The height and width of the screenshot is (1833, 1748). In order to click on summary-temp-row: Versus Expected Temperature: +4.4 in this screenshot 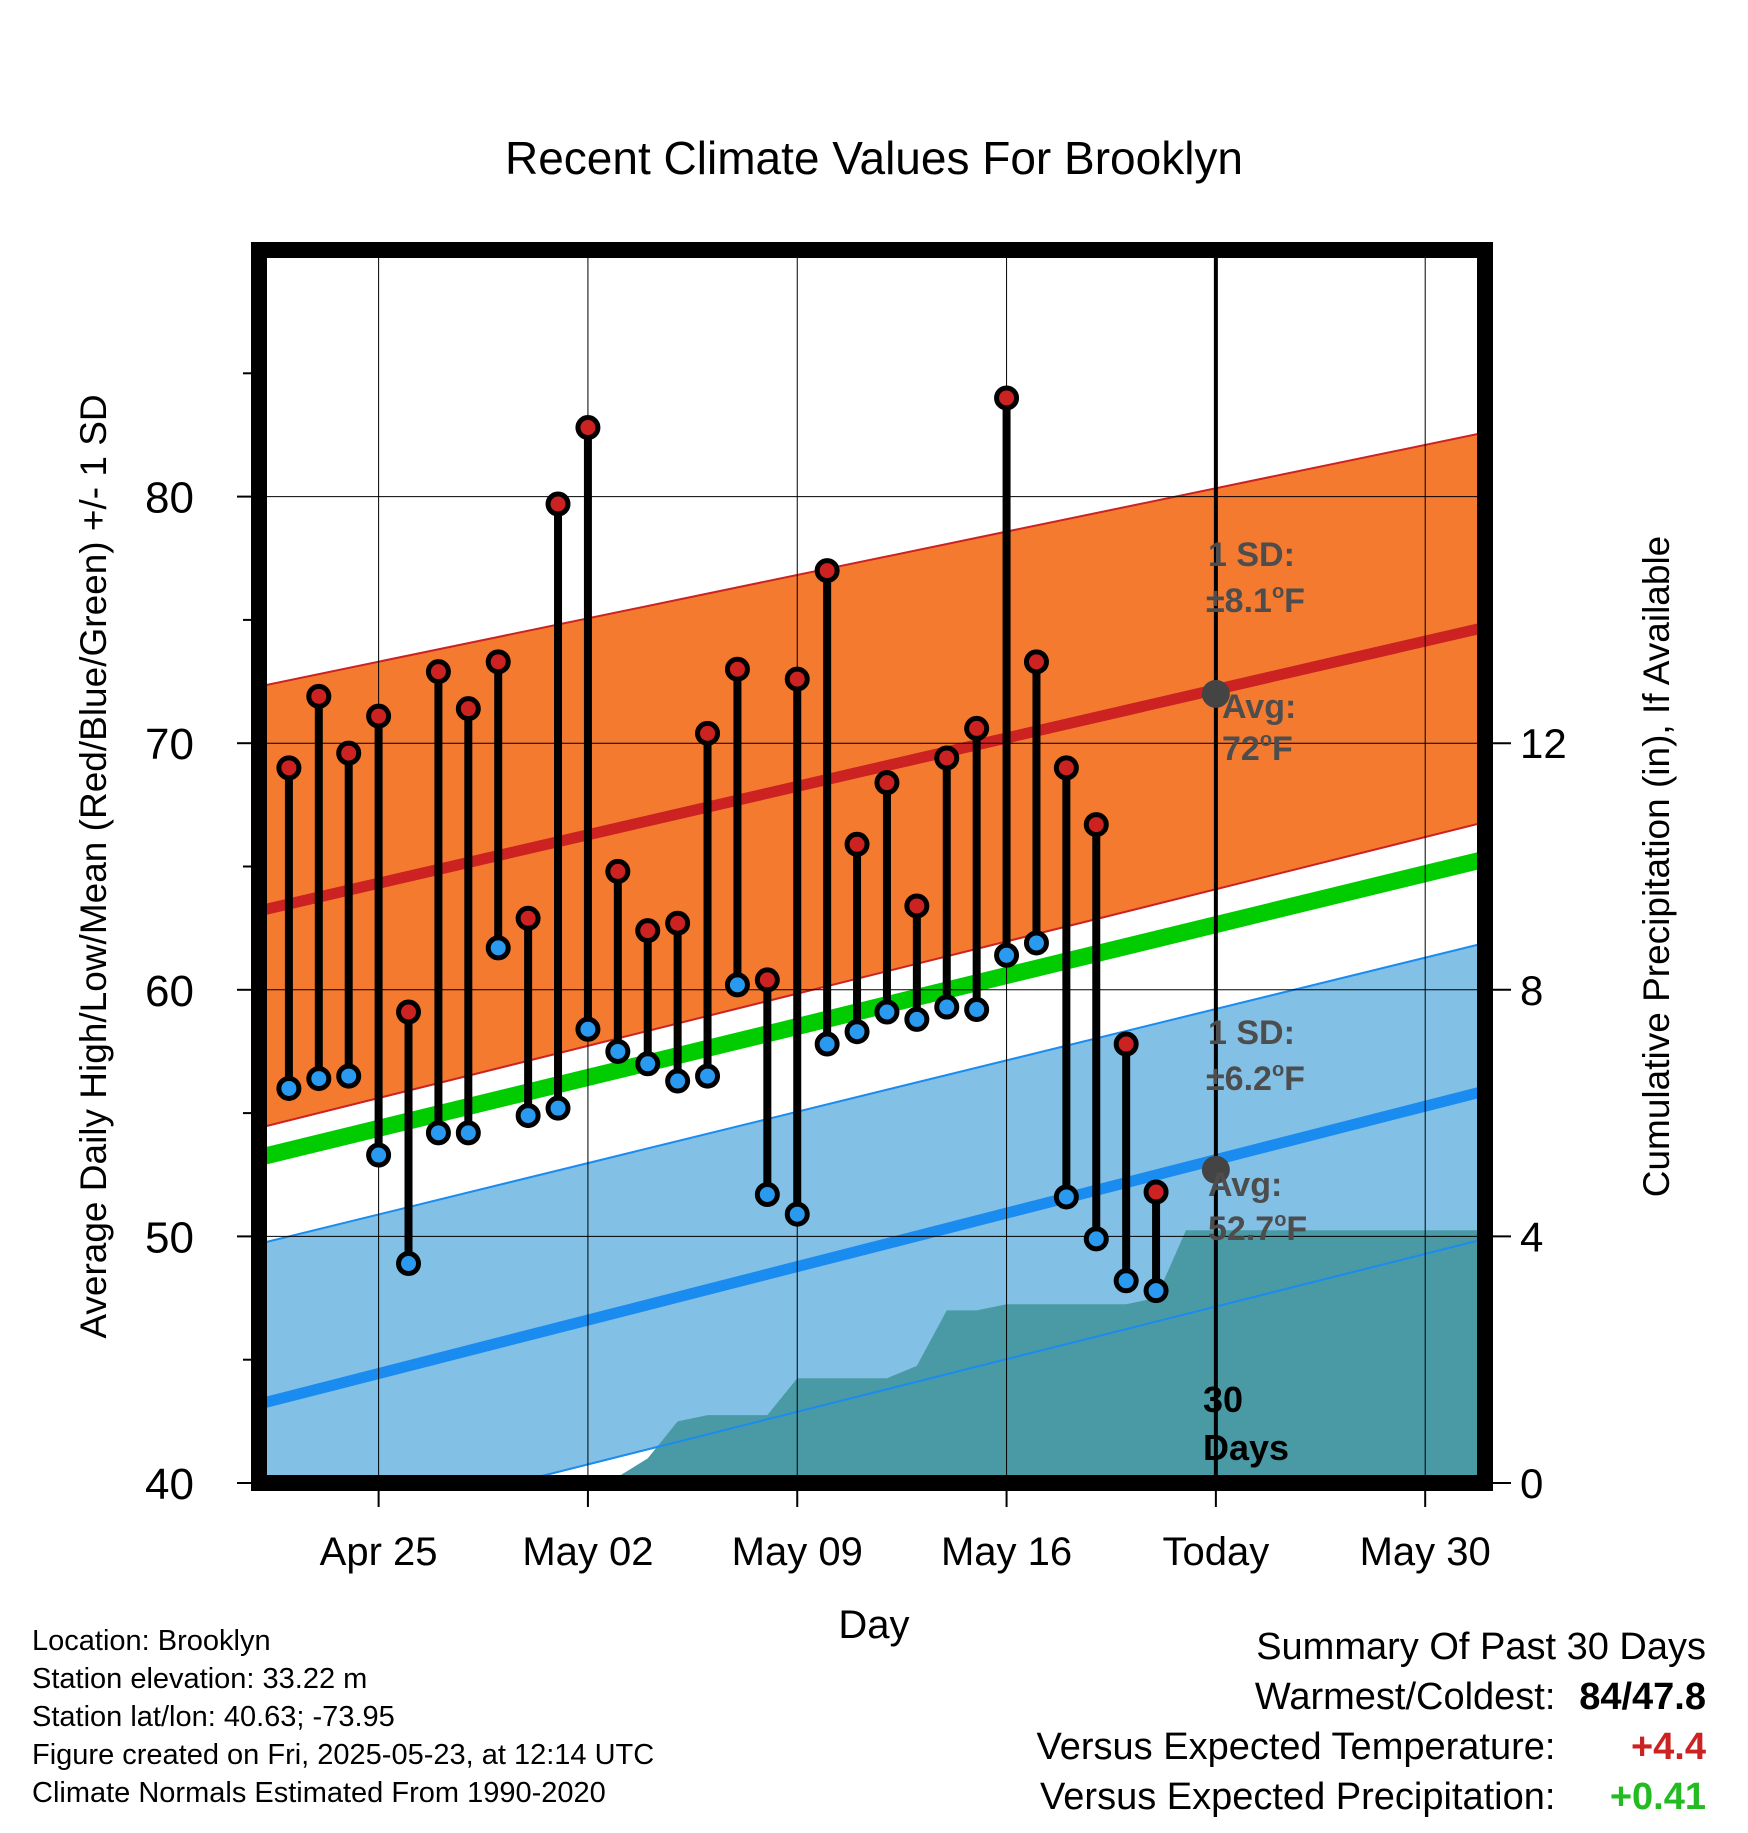, I will do `click(1371, 1747)`.